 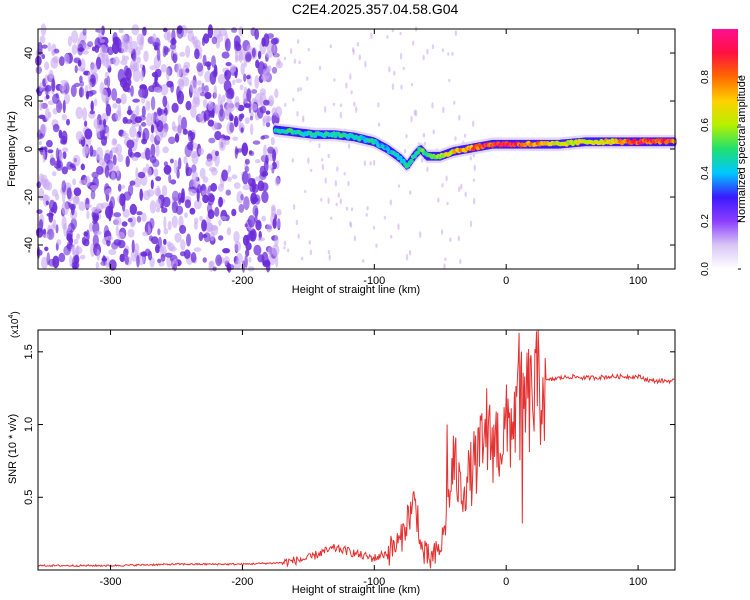 What do you see at coordinates (720, 173) in the screenshot?
I see `colorbar-ticks: 0.0 0.2 0.4 0.6 0.8` at bounding box center [720, 173].